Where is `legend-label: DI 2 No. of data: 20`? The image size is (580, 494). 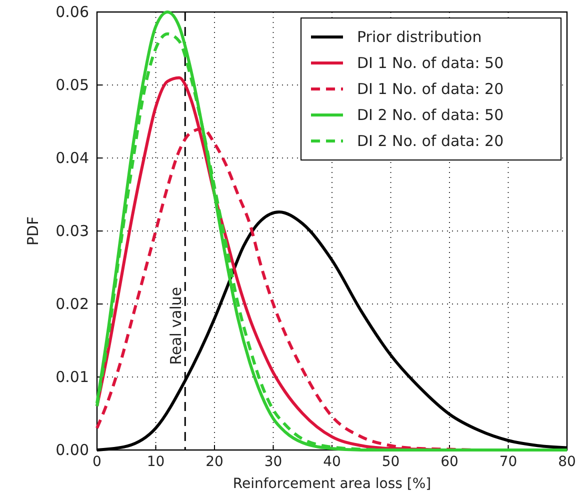
legend-label: DI 2 No. of data: 20 is located at coordinates (430, 141).